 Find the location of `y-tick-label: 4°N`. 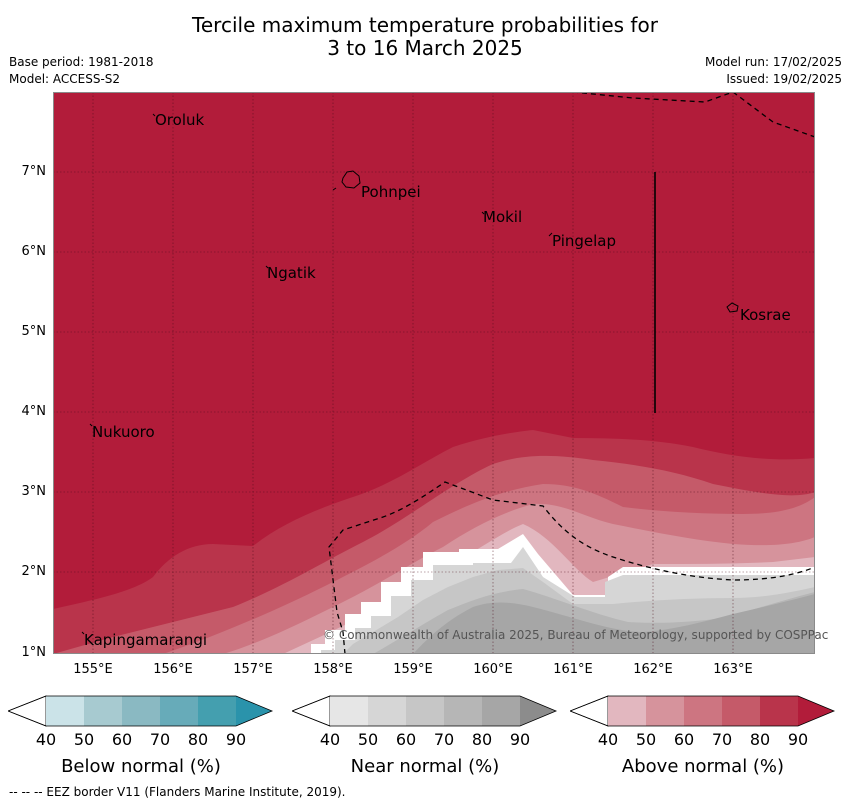

y-tick-label: 4°N is located at coordinates (34, 411).